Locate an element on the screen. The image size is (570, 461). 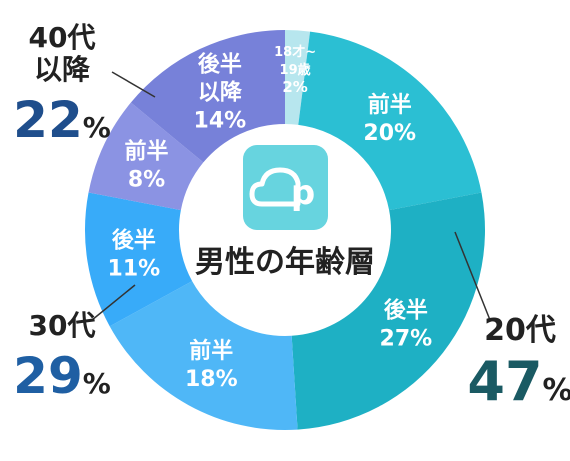
slice-value-label: 27% is located at coordinates (406, 338).